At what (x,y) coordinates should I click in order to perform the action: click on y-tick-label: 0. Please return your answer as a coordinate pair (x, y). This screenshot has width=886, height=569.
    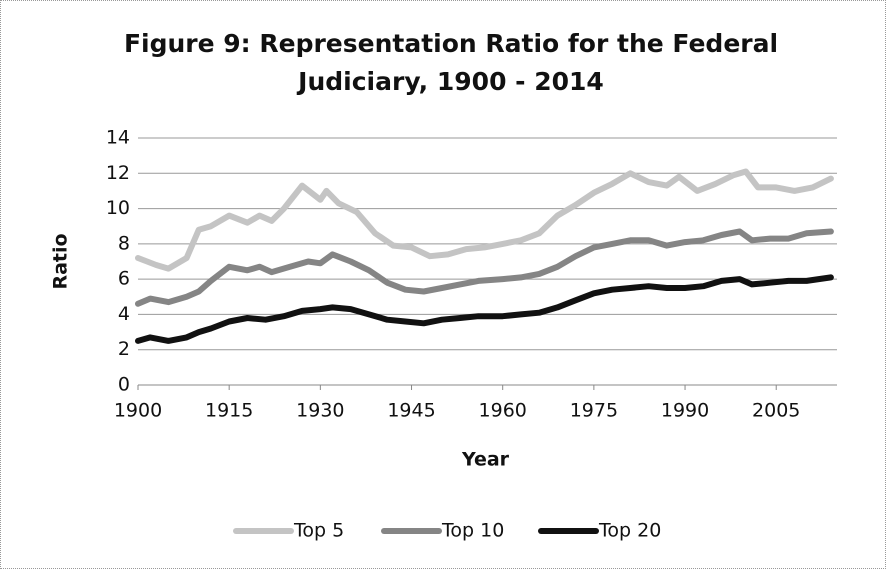
    Looking at the image, I should click on (124, 385).